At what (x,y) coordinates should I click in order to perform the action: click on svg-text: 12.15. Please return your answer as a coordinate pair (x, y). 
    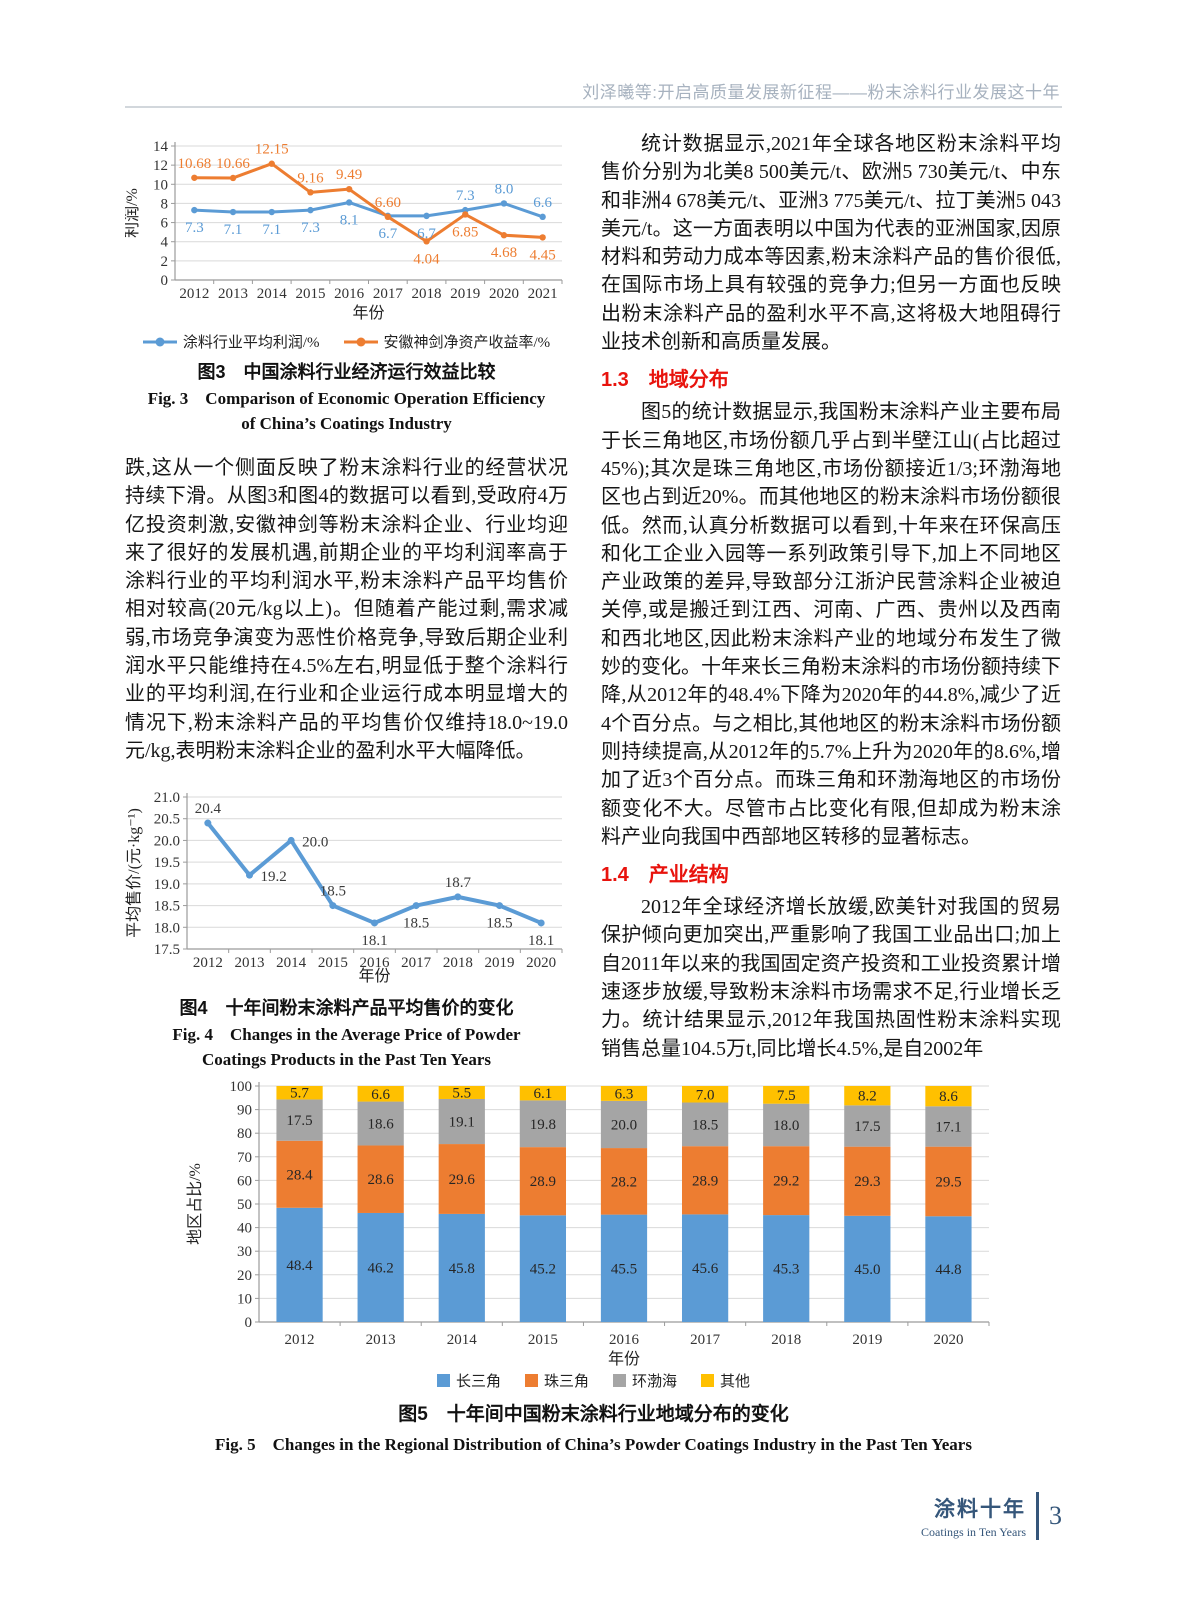
    Looking at the image, I should click on (272, 150).